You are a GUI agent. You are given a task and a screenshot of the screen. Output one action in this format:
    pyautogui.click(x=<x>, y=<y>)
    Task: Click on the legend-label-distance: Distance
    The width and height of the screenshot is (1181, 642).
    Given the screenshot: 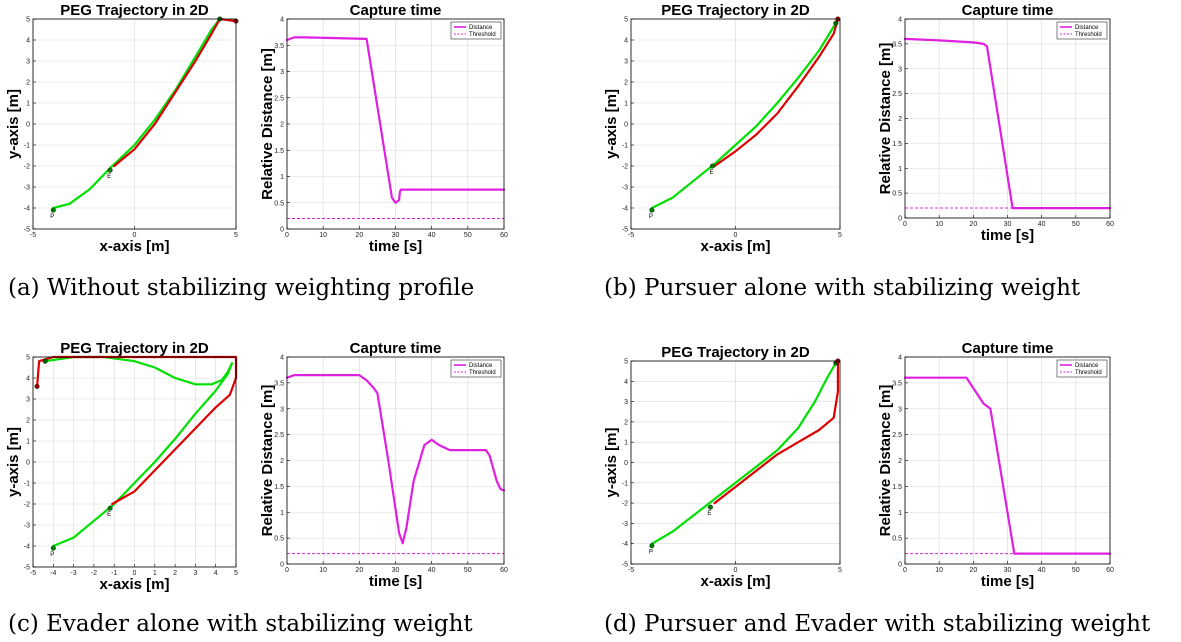 What is the action you would take?
    pyautogui.click(x=481, y=28)
    